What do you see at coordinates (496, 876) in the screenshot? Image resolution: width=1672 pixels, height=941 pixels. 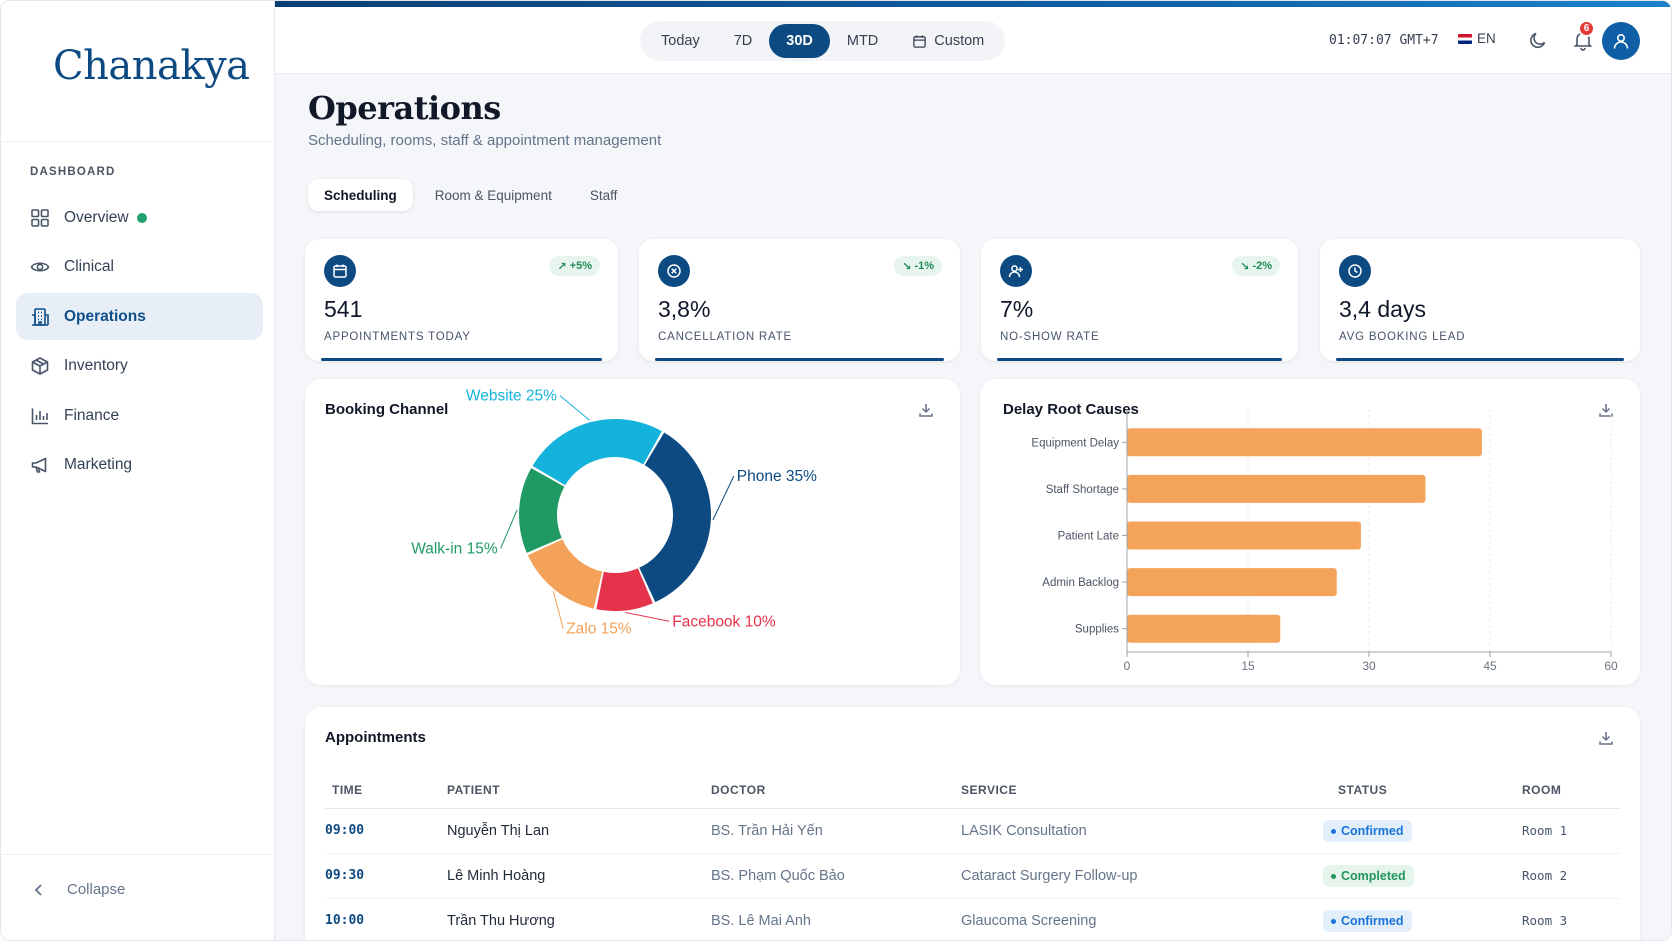 I see `patient-cell: Lê Minh Hoàng` at bounding box center [496, 876].